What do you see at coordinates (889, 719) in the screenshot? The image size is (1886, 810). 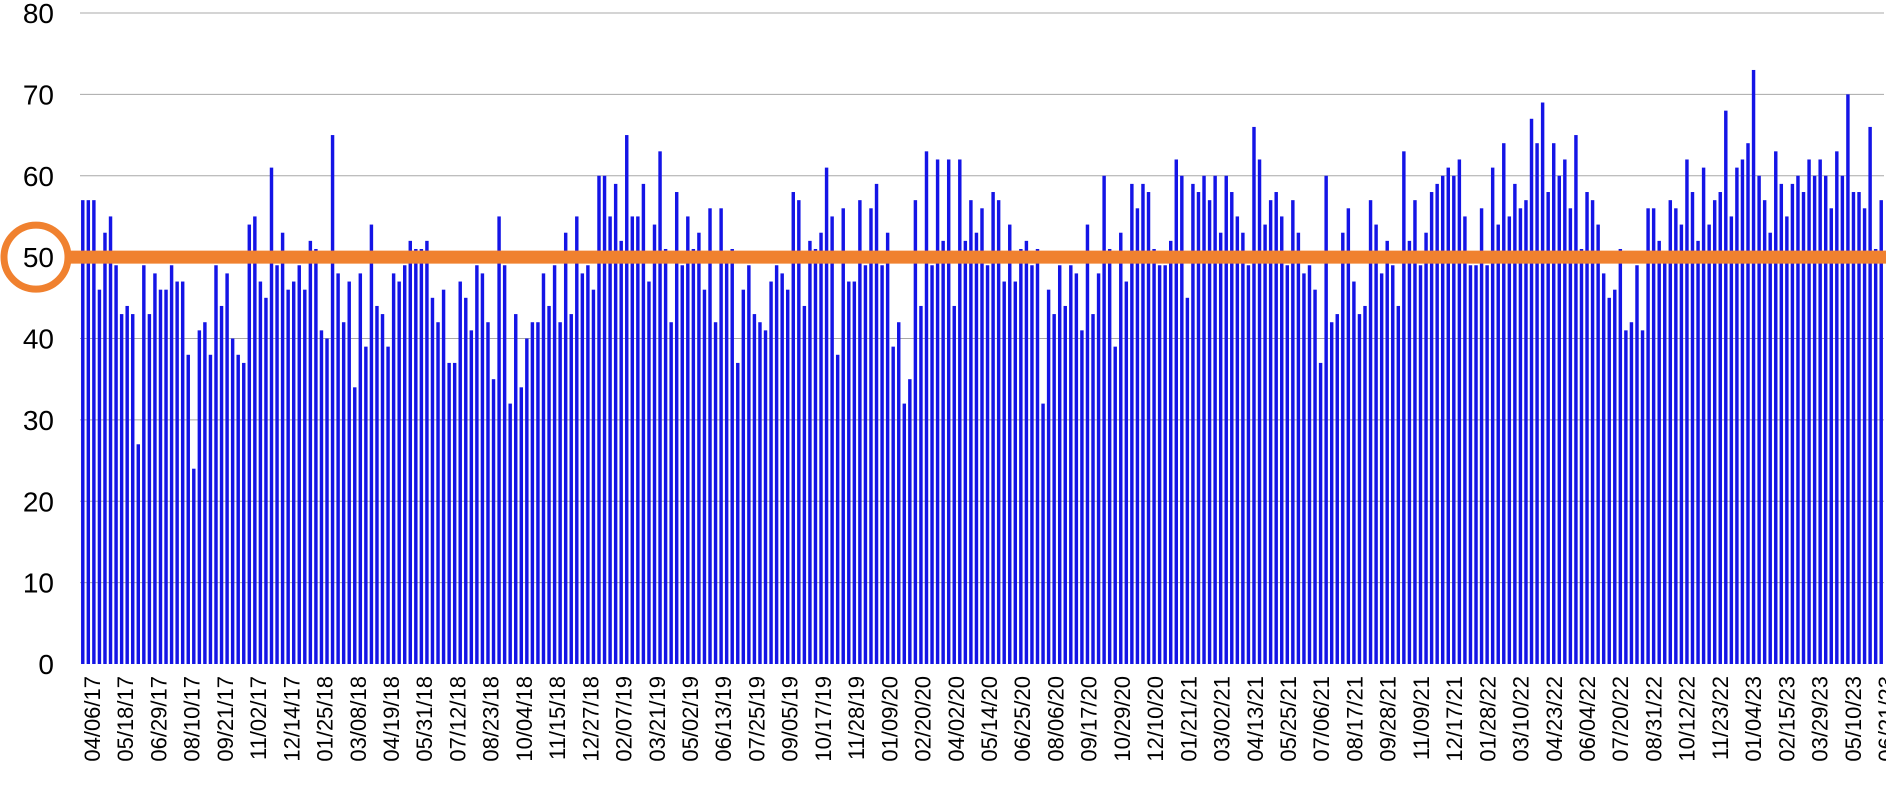 I see `x-tick-label: 01/09/20` at bounding box center [889, 719].